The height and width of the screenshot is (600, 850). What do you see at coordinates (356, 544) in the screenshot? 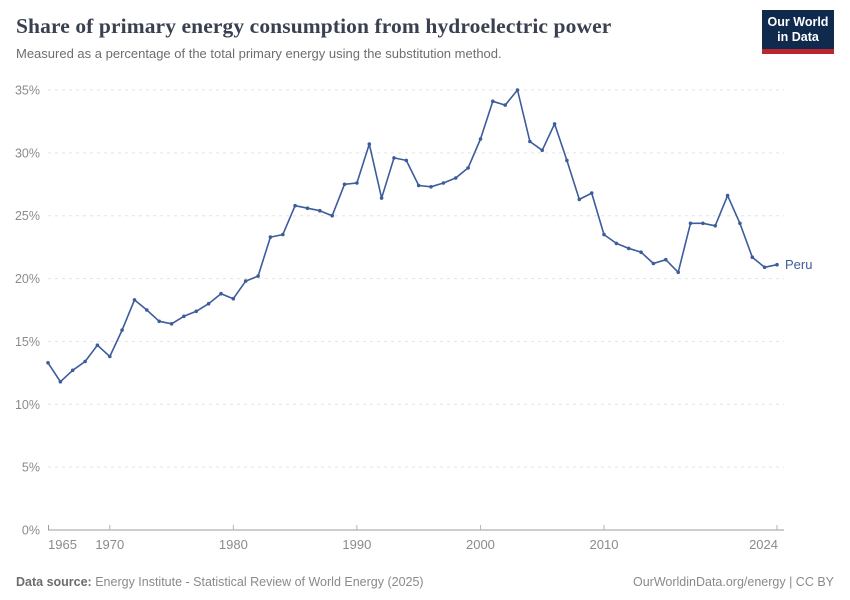
I see `x-tick-label: 1990` at bounding box center [356, 544].